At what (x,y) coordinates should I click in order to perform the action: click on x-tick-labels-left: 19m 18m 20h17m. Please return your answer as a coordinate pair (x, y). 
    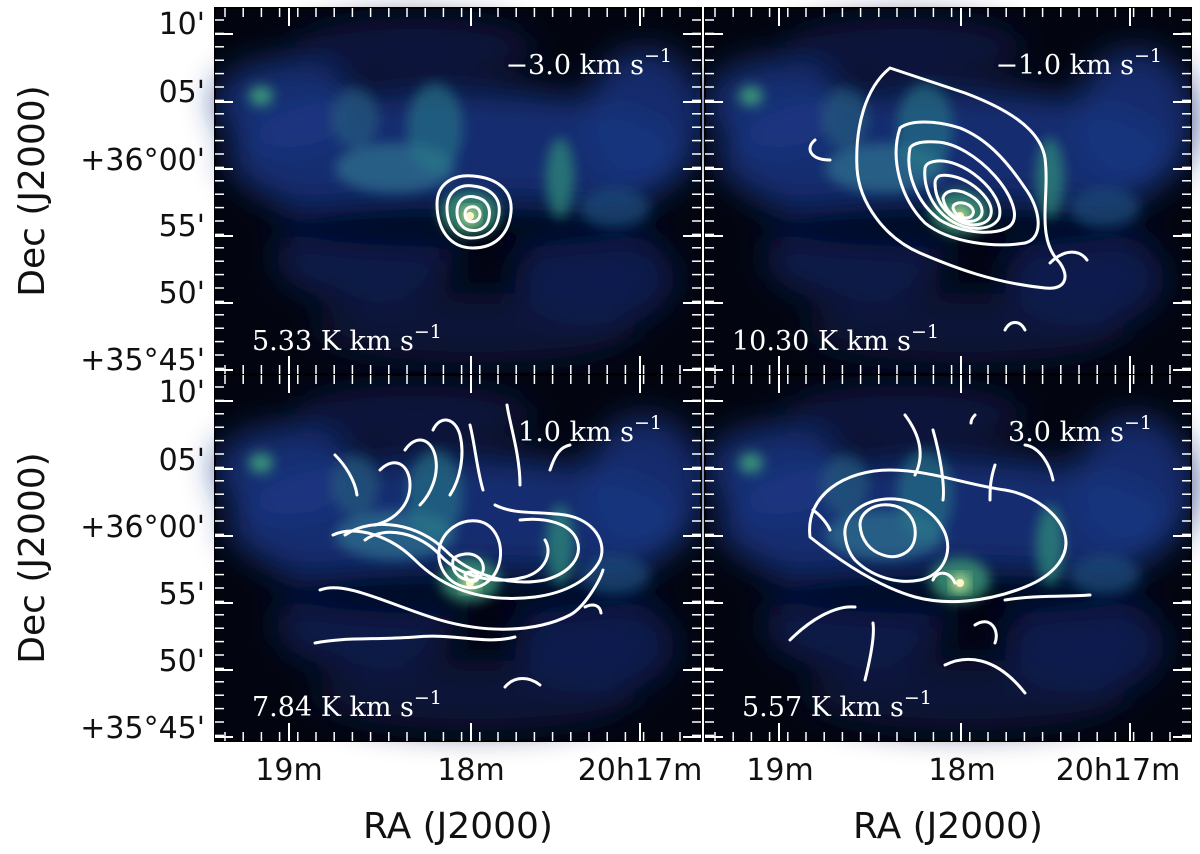
    Looking at the image, I should click on (478, 770).